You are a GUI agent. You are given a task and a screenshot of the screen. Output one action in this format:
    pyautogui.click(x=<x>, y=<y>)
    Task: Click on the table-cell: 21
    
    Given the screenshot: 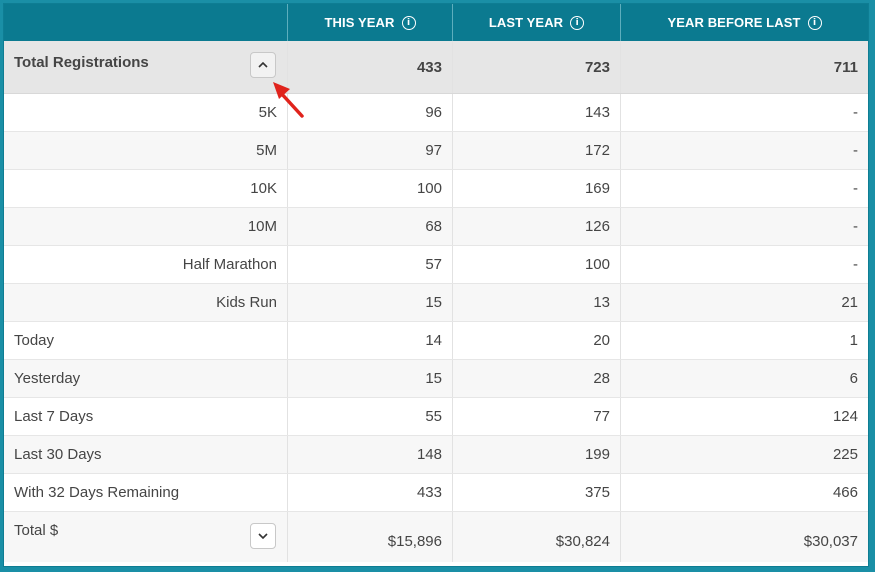 What is the action you would take?
    pyautogui.click(x=849, y=302)
    